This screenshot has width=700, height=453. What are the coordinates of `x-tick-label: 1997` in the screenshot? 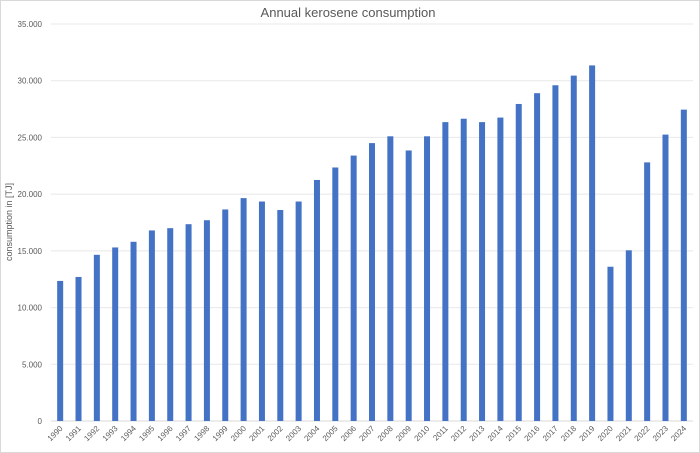 It's located at (183, 433).